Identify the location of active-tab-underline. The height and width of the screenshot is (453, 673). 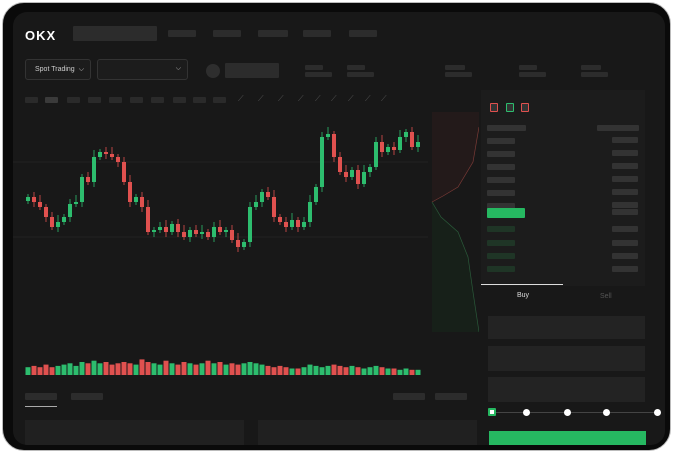
(41, 406).